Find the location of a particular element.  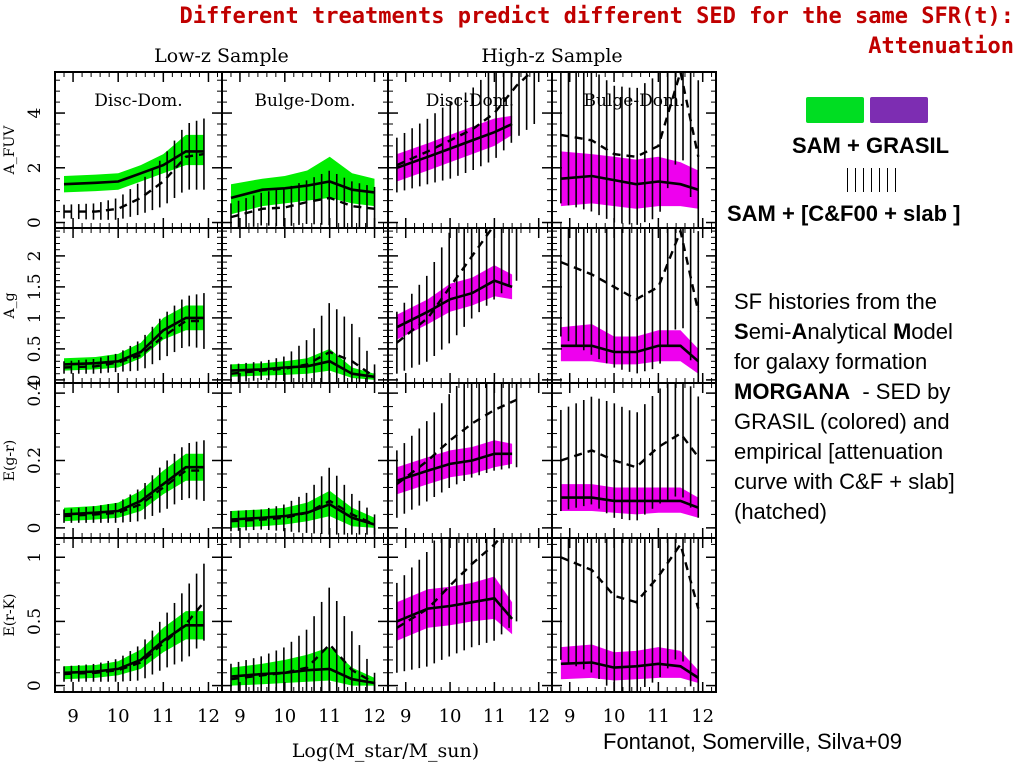

desc-sed-by: - SED by is located at coordinates (900, 391).